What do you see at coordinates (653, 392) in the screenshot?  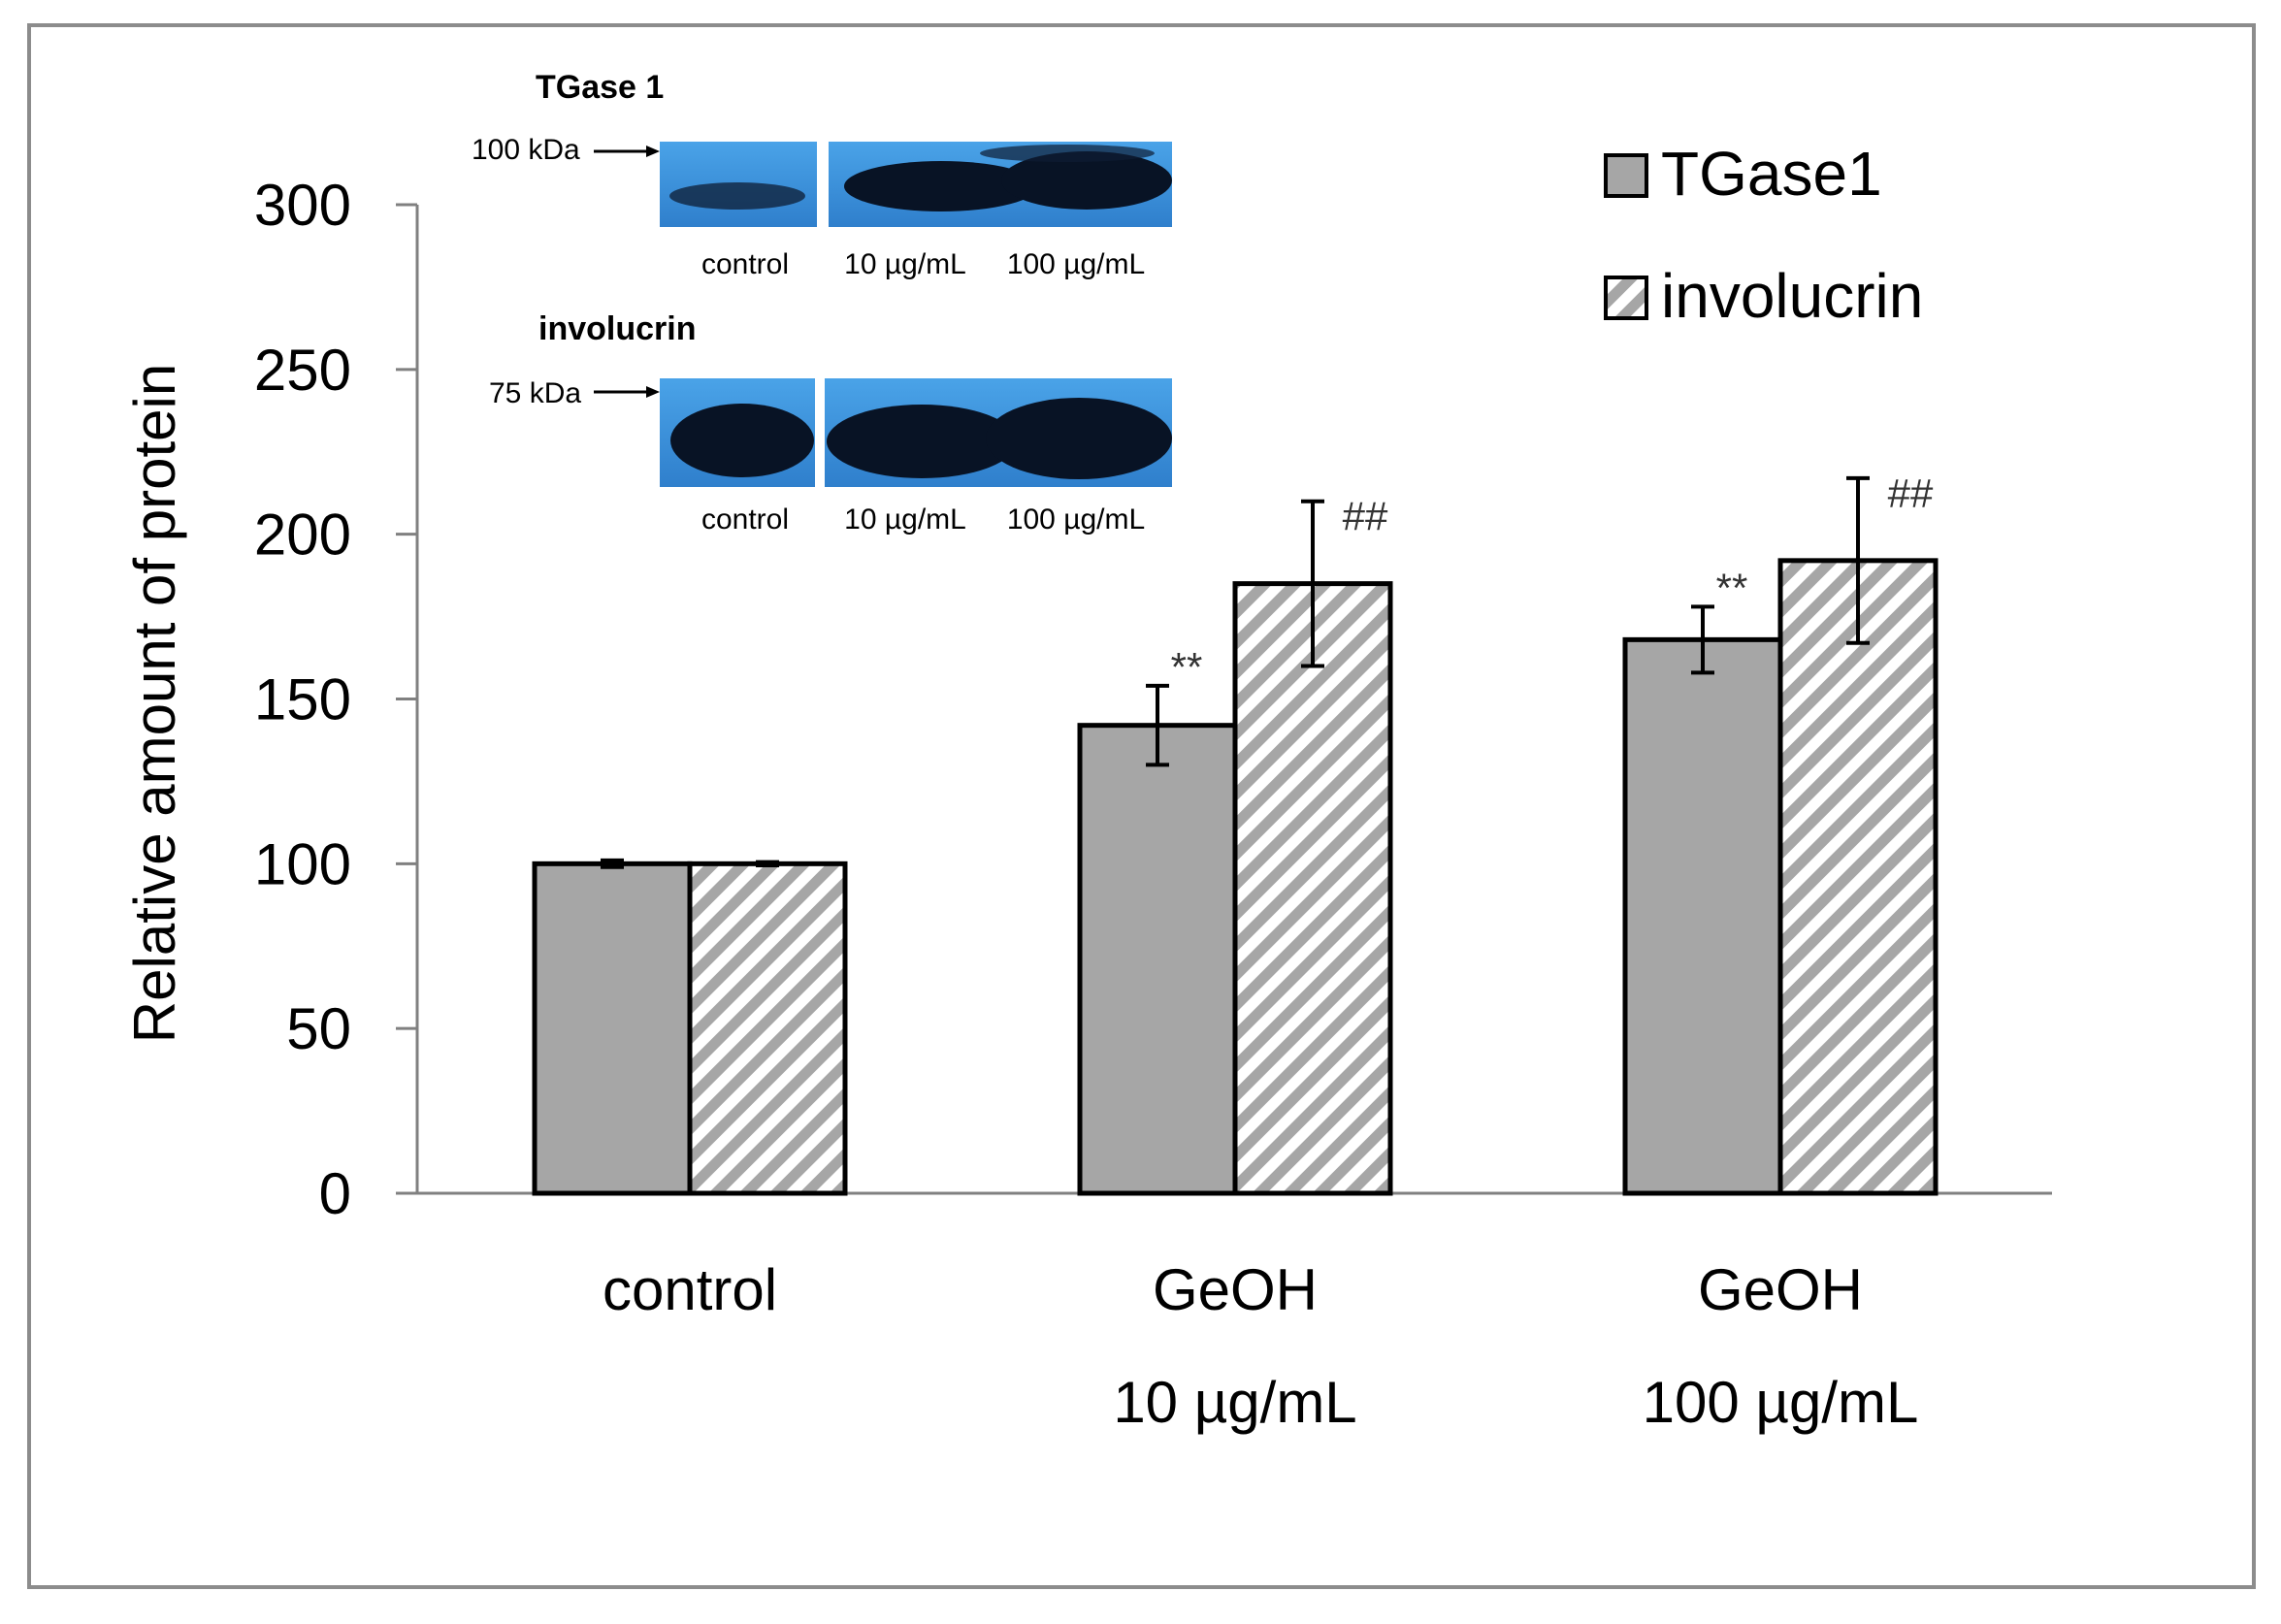 I see `marker-arrowhead-involucrin` at bounding box center [653, 392].